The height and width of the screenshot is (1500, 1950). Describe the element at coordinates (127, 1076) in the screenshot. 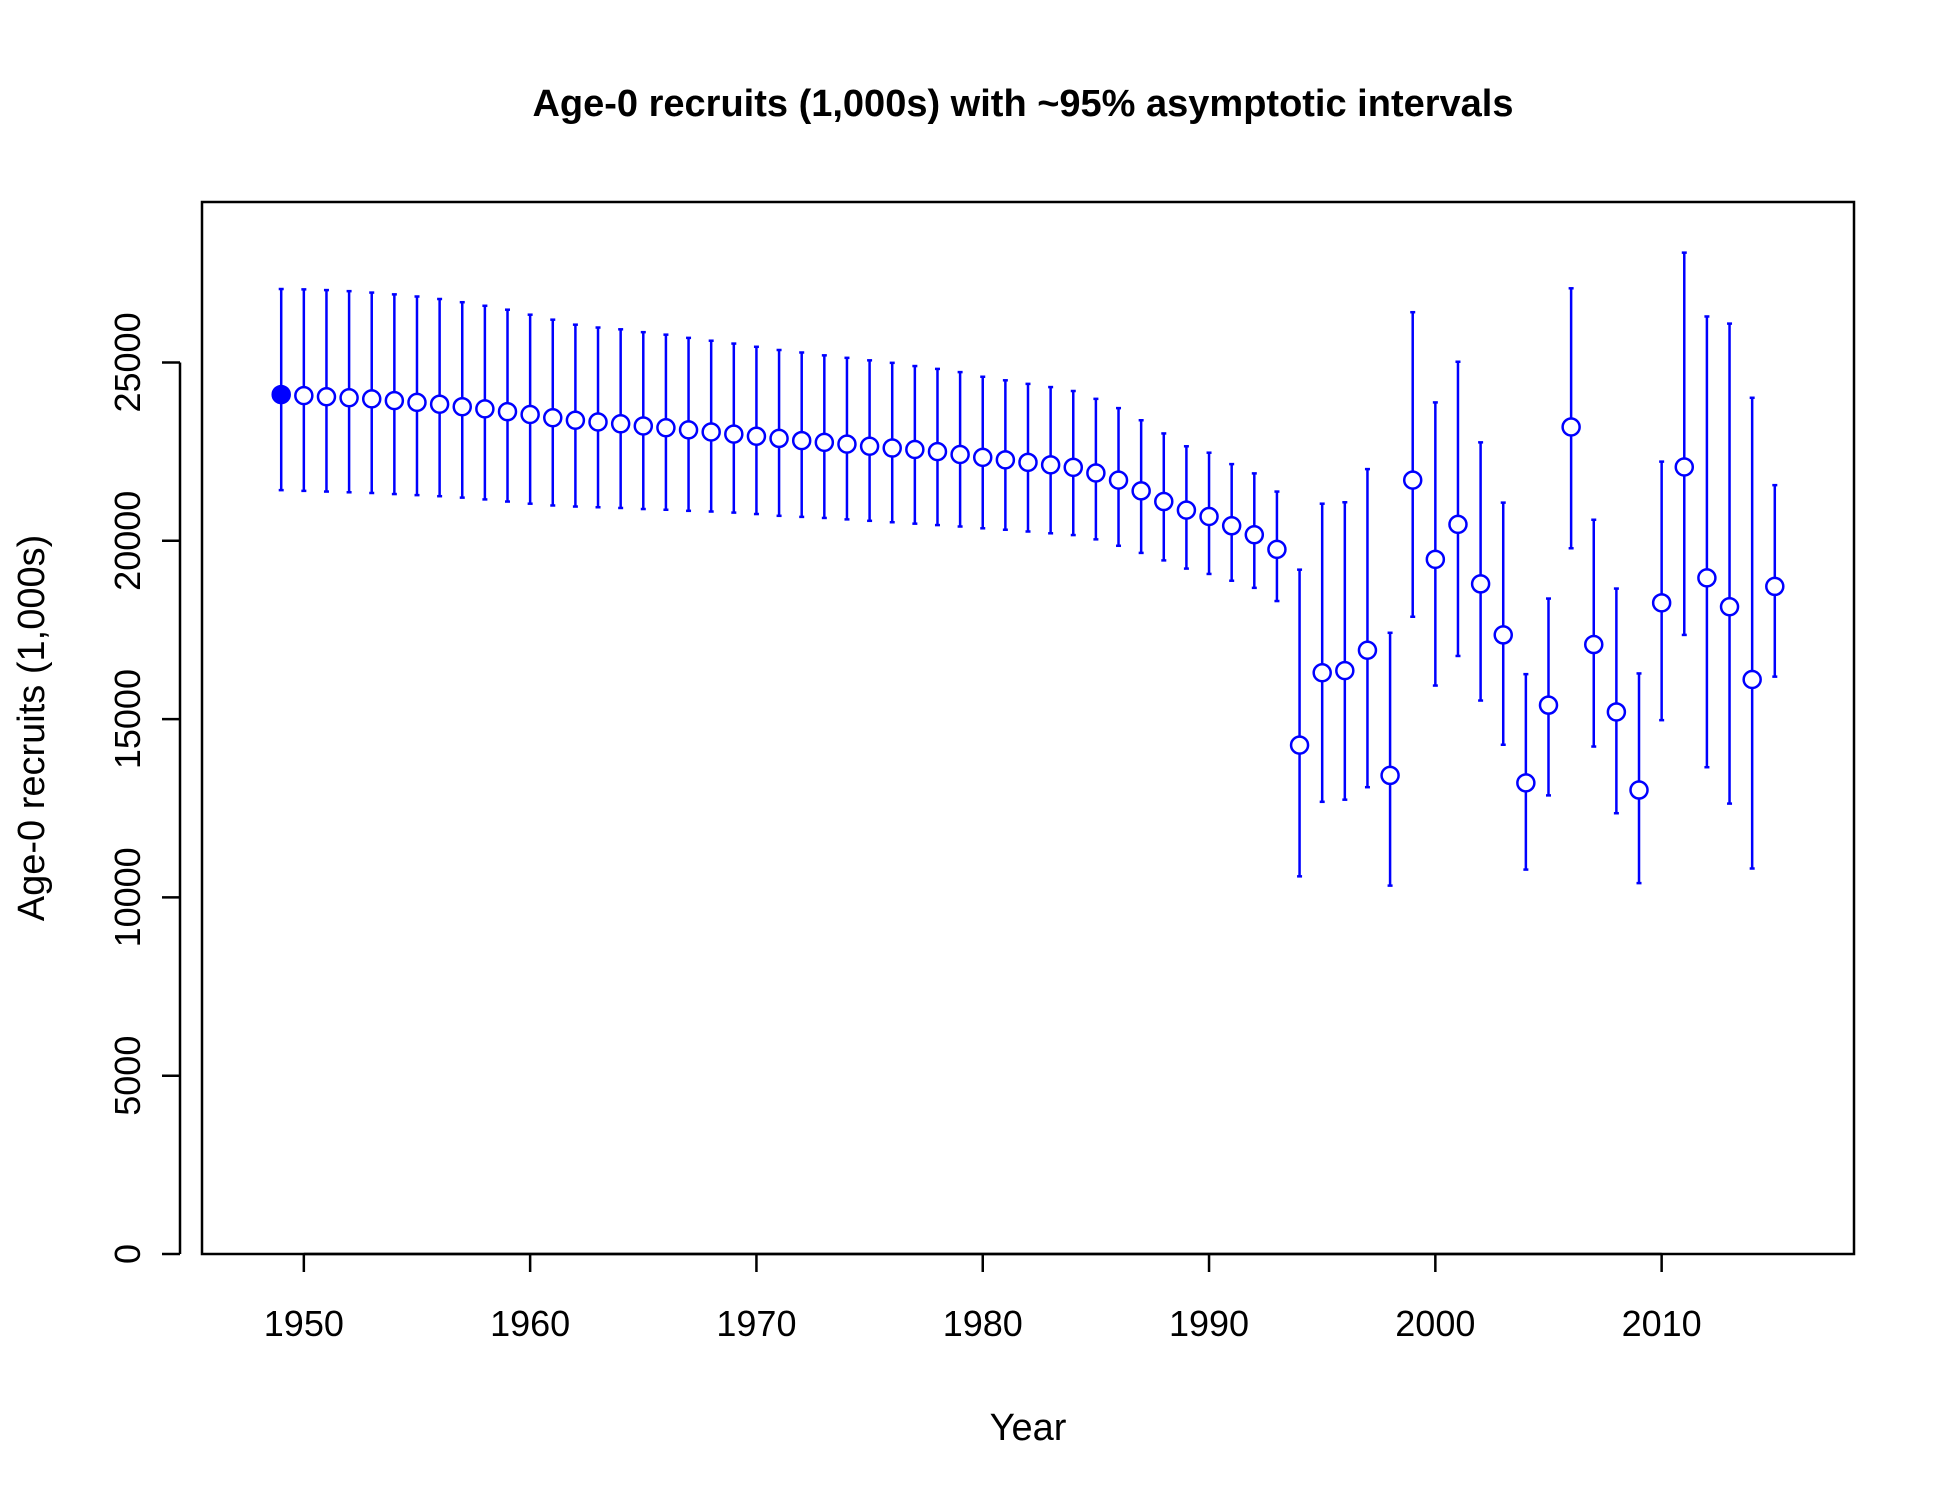

I see `y-tick-label: 5000` at that location.